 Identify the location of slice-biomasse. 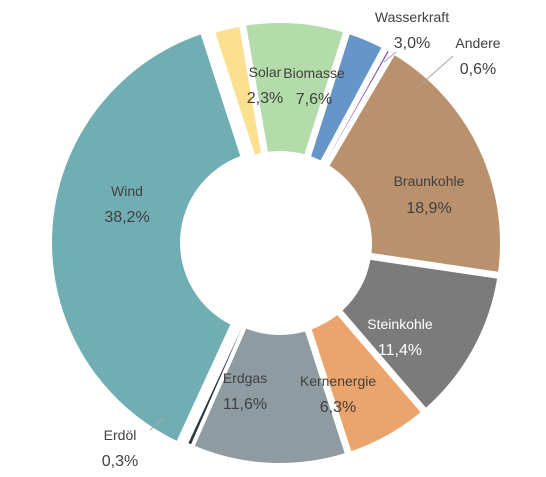
(295, 88).